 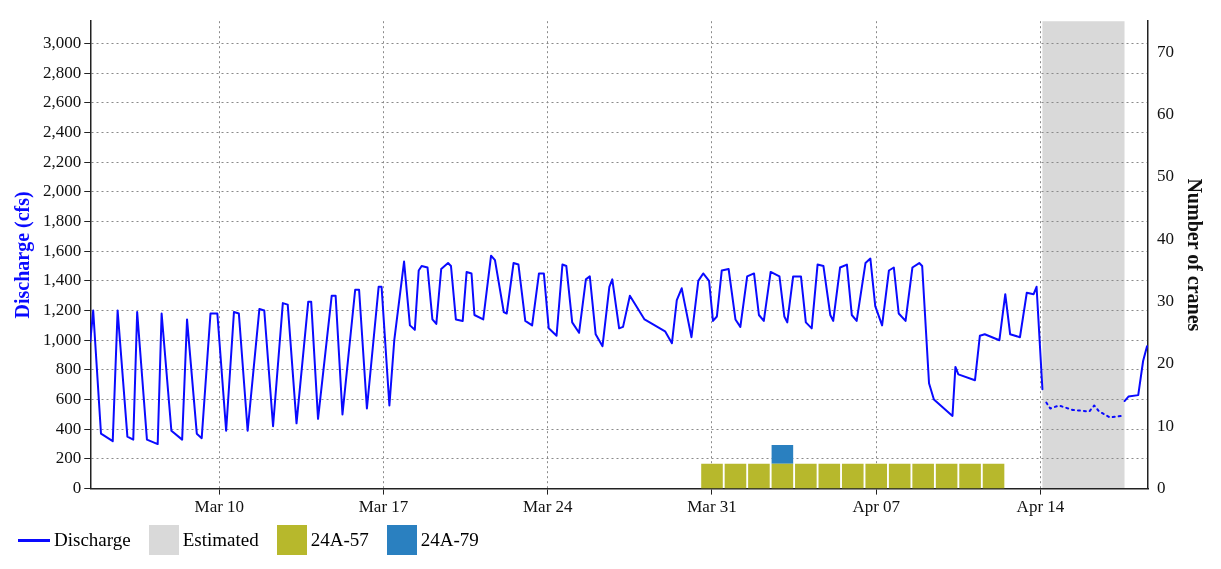 What do you see at coordinates (1165, 114) in the screenshot?
I see `y2-tick-label: 60` at bounding box center [1165, 114].